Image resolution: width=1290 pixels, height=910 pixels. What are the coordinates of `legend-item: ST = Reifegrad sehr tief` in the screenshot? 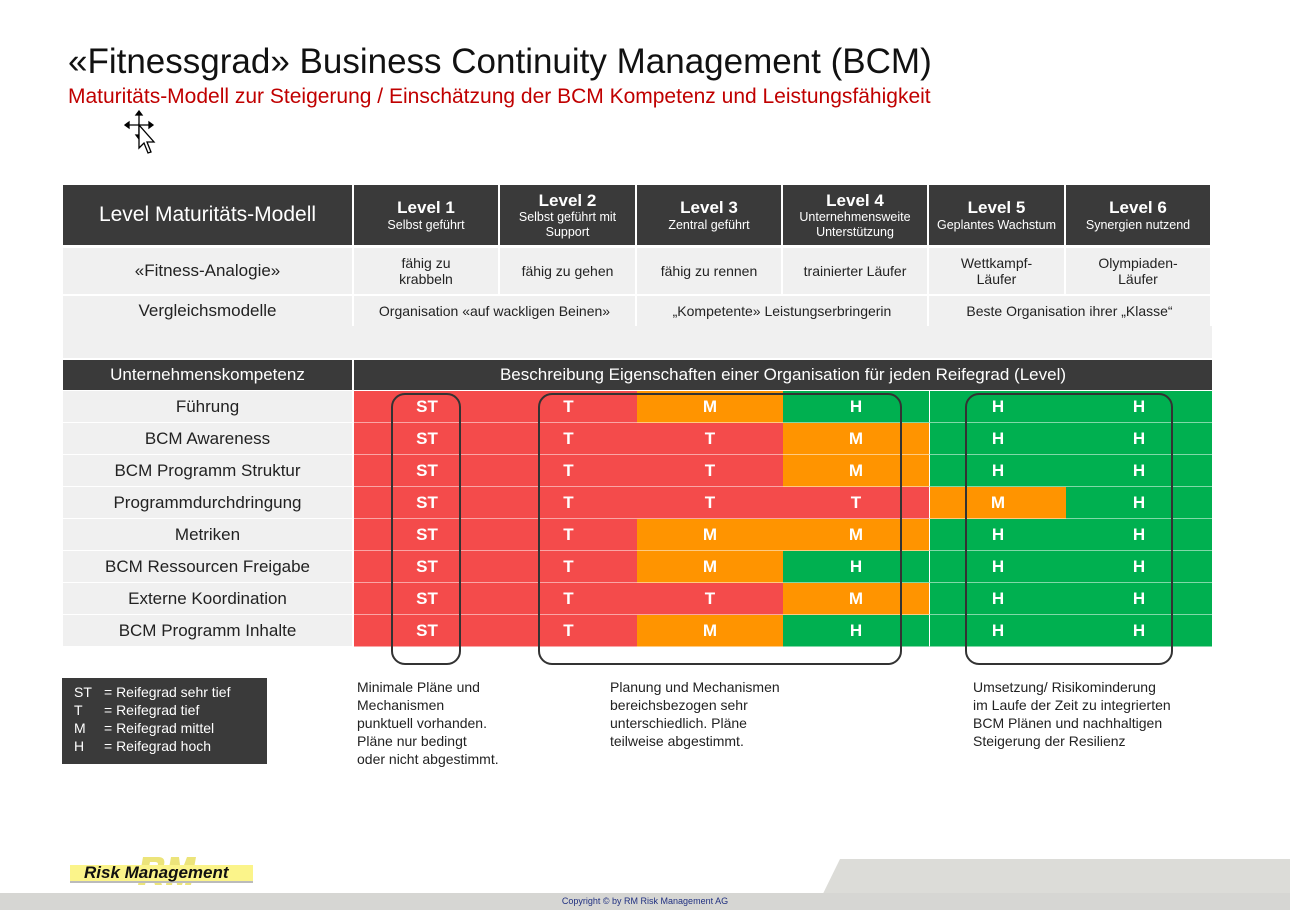 It's located at (170, 692).